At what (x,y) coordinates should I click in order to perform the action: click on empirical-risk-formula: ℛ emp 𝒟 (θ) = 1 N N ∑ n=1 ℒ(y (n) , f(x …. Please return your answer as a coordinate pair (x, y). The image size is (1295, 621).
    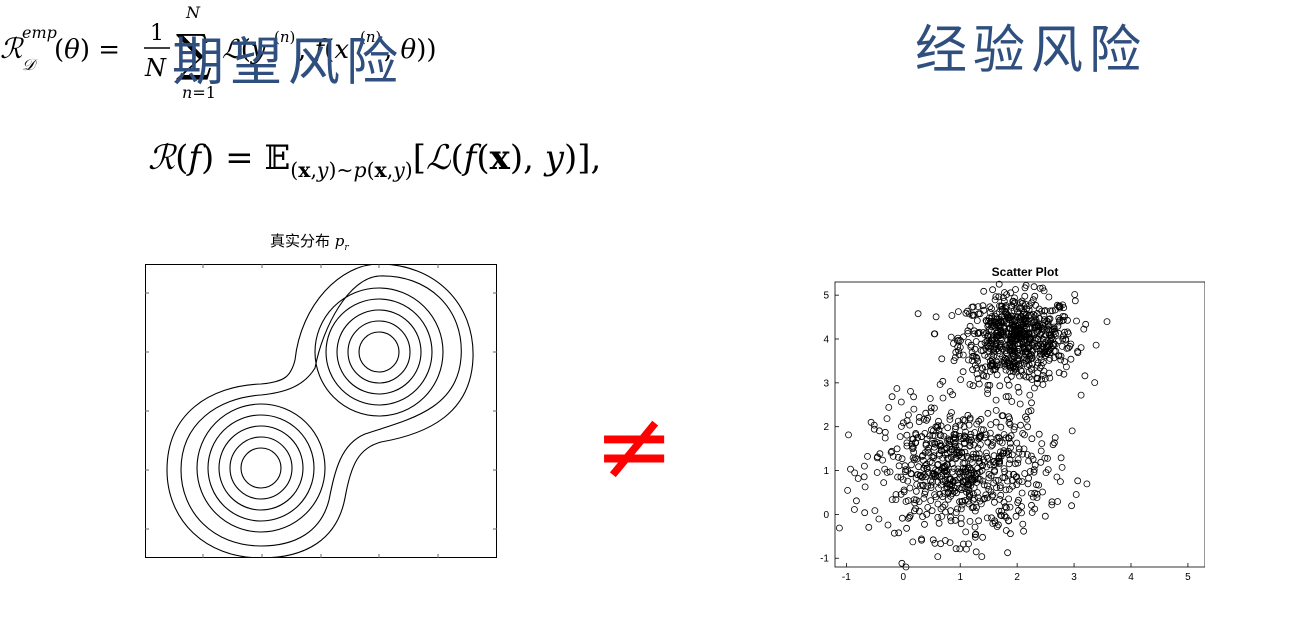
    Looking at the image, I should click on (218, 52).